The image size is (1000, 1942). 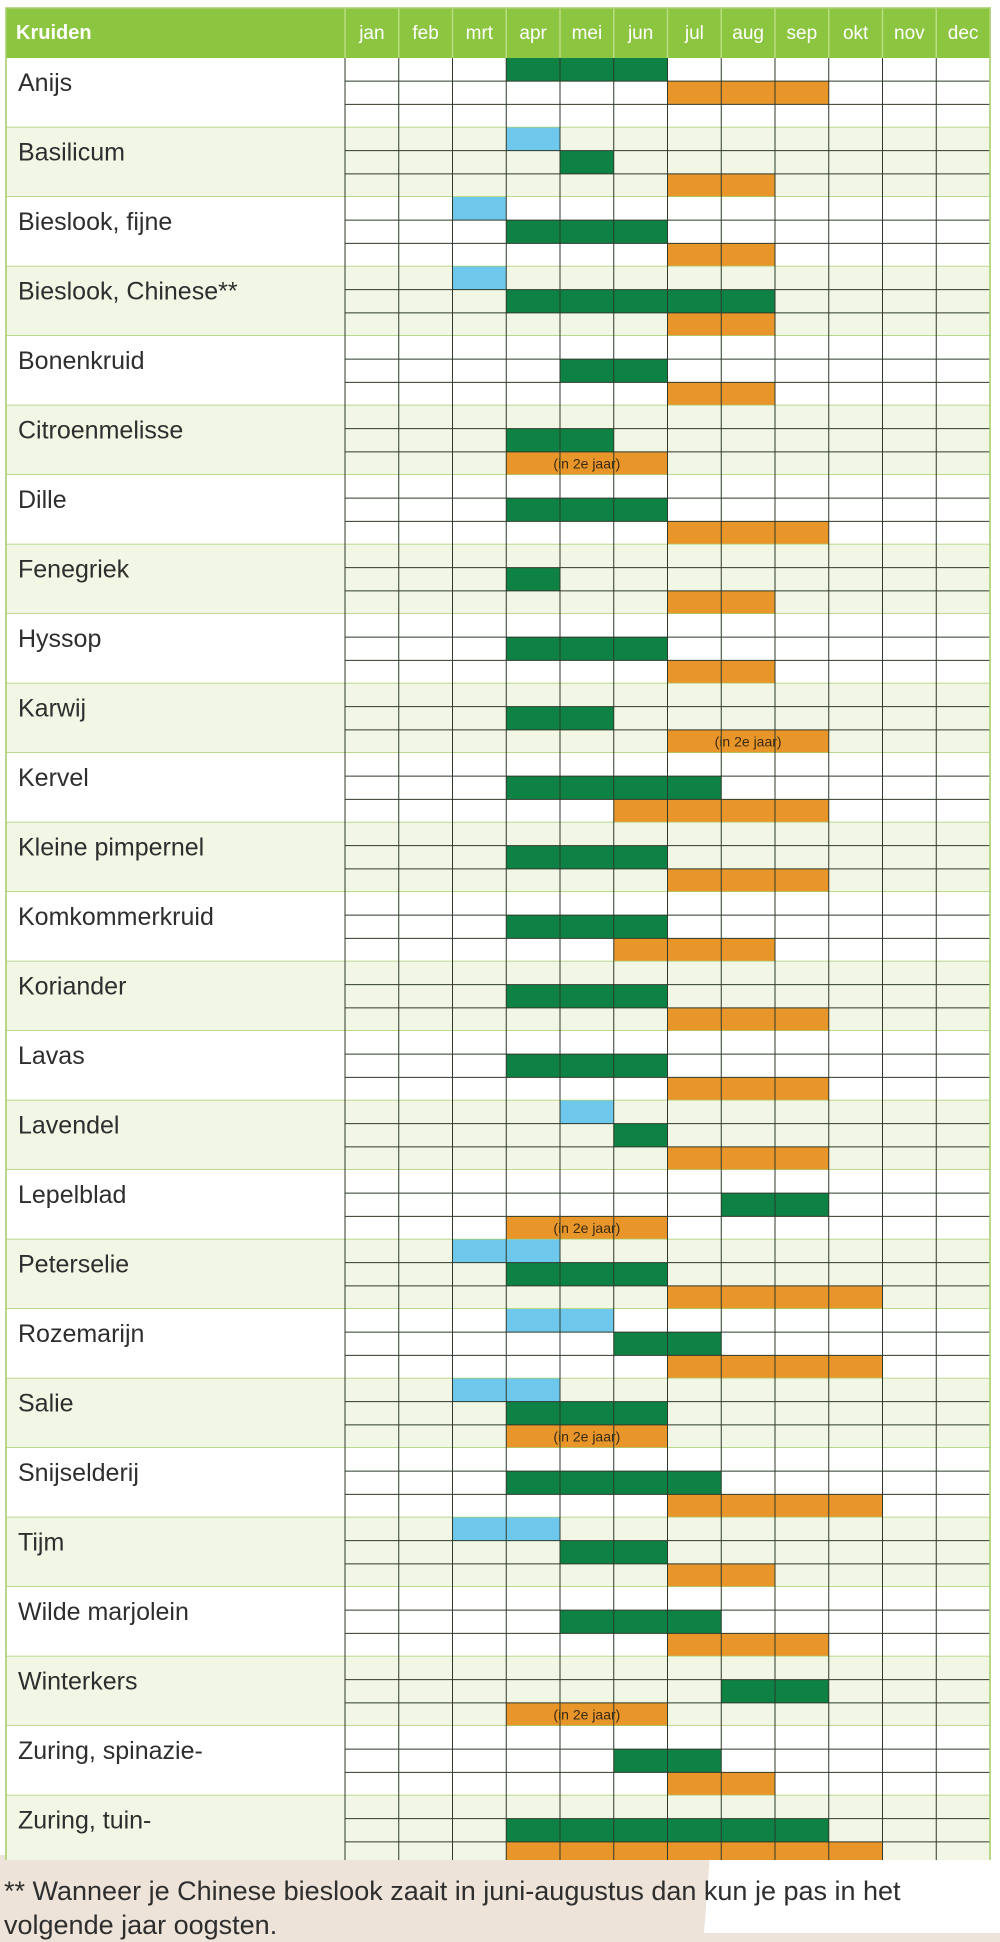 I want to click on herb-name: Peterselie, so click(x=73, y=1265).